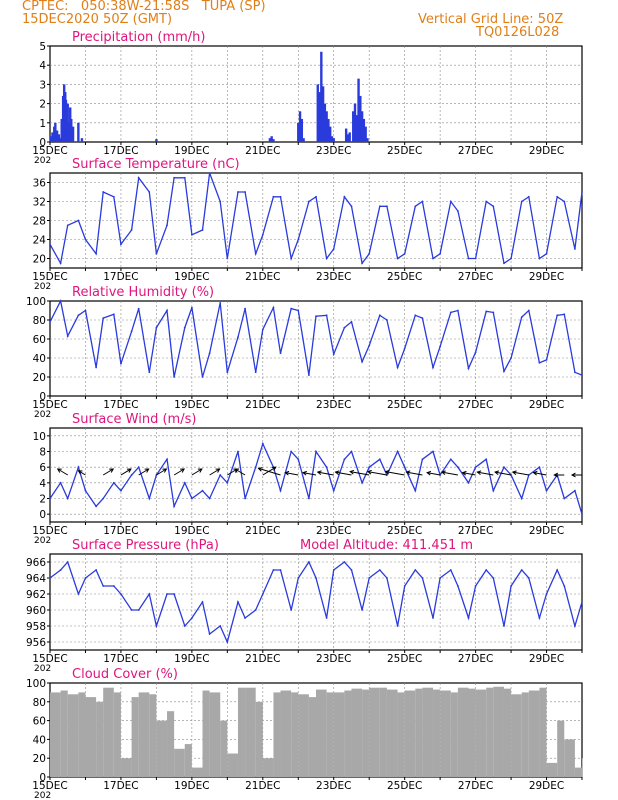 This screenshot has height=800, width=618. What do you see at coordinates (42, 500) in the screenshot?
I see `y-tick-label: 2` at bounding box center [42, 500].